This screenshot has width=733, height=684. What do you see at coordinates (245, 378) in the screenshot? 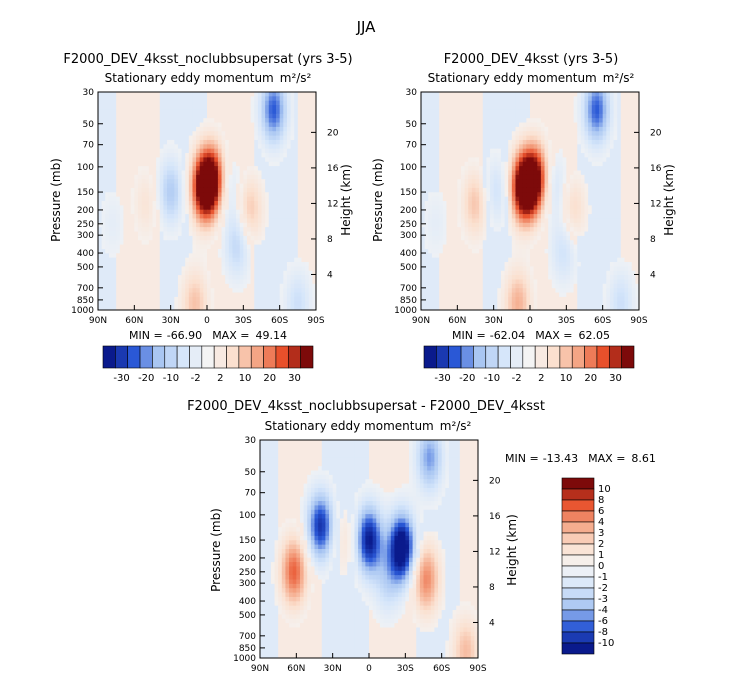
I see `colorbar-label: 10` at bounding box center [245, 378].